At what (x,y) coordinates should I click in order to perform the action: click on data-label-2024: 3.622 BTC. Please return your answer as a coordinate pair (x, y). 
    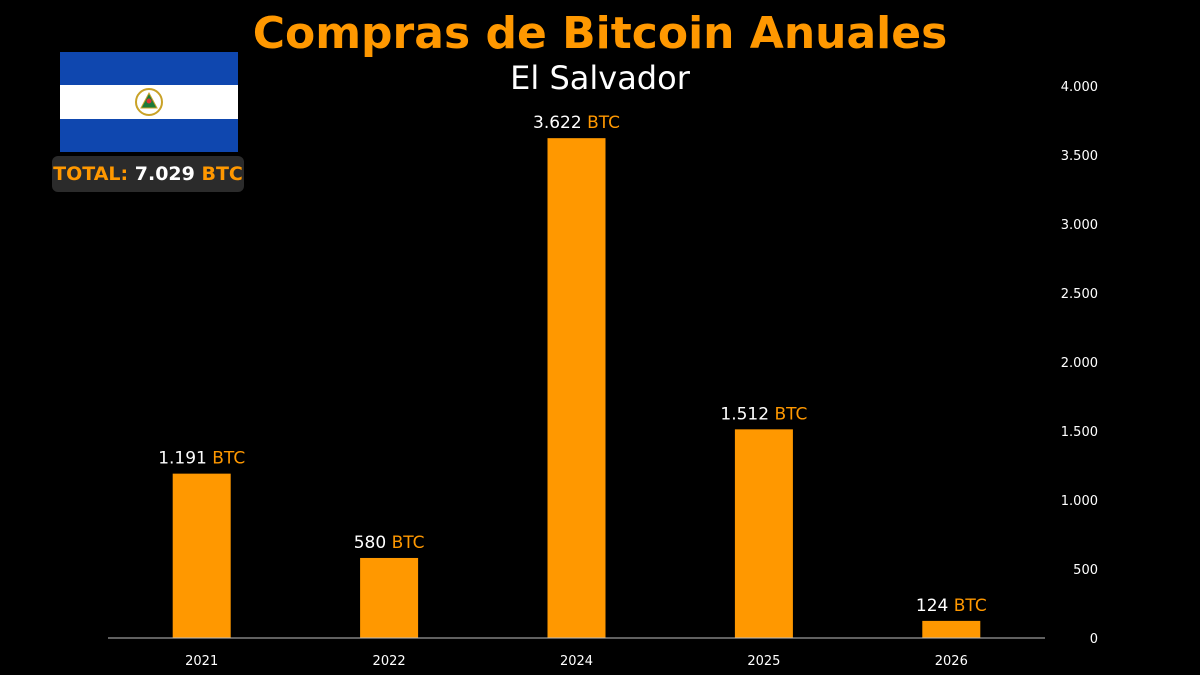
    Looking at the image, I should click on (576, 123).